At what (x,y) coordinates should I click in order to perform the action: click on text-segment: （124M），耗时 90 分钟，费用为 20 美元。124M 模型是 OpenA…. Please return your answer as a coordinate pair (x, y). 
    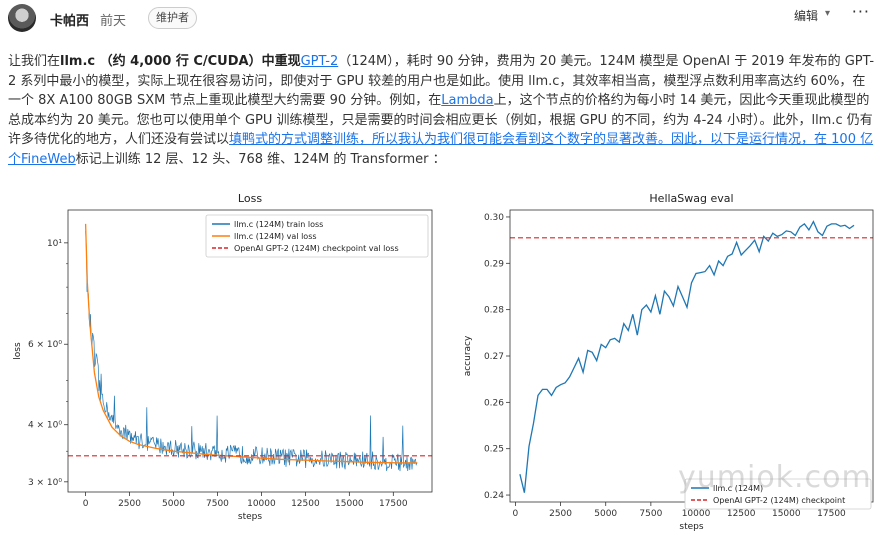
    Looking at the image, I should click on (441, 81).